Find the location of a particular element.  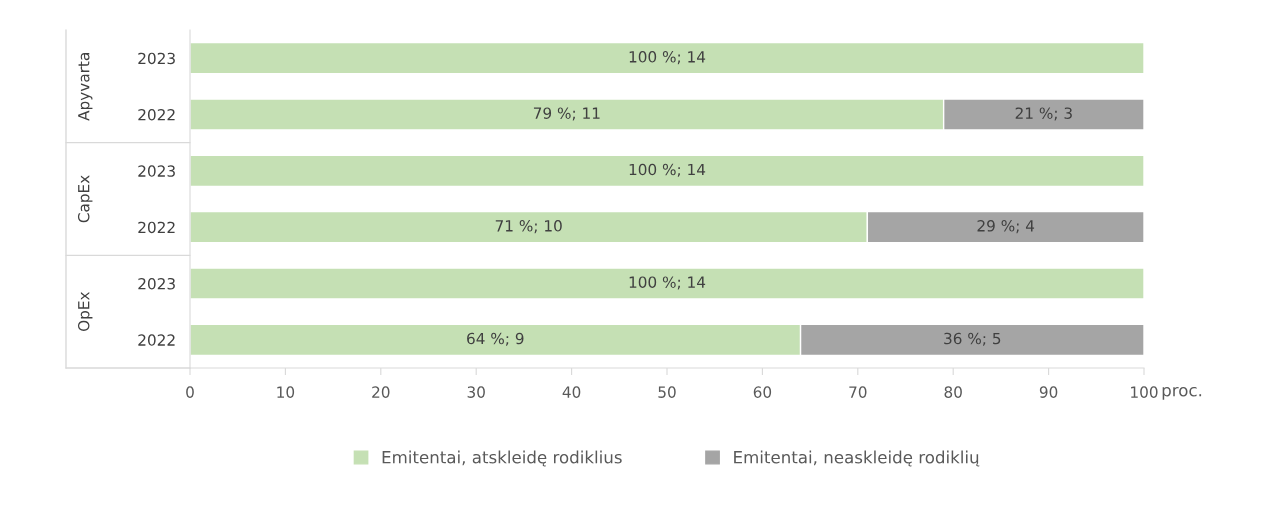

data-label: 71 %; 10 is located at coordinates (528, 227).